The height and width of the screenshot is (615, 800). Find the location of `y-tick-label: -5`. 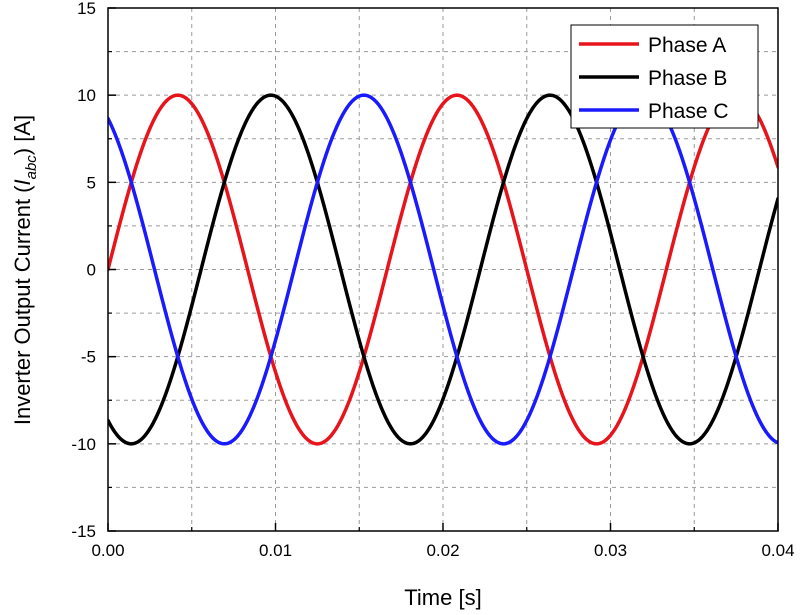

y-tick-label: -5 is located at coordinates (88, 357).